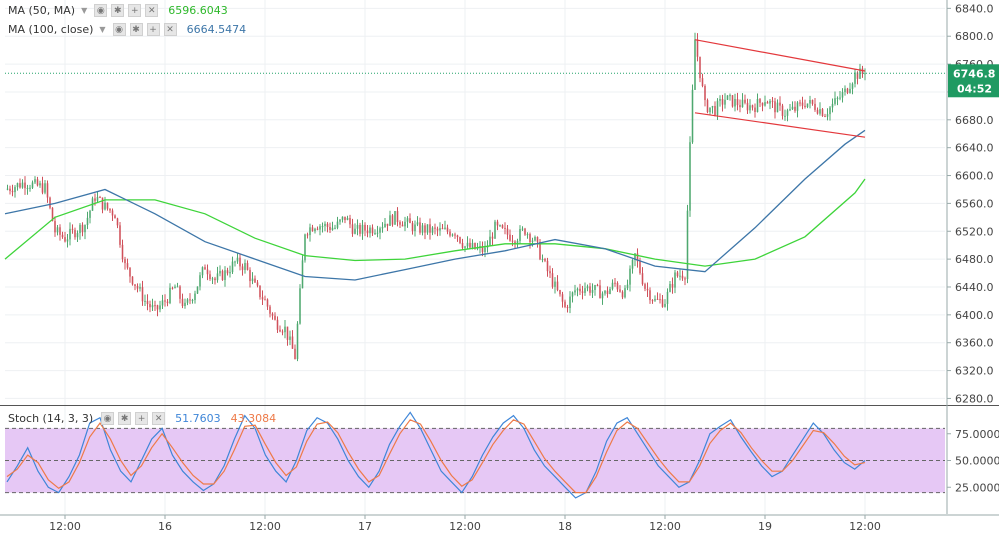  What do you see at coordinates (974, 148) in the screenshot?
I see `price-tick-label: 6640.0` at bounding box center [974, 148].